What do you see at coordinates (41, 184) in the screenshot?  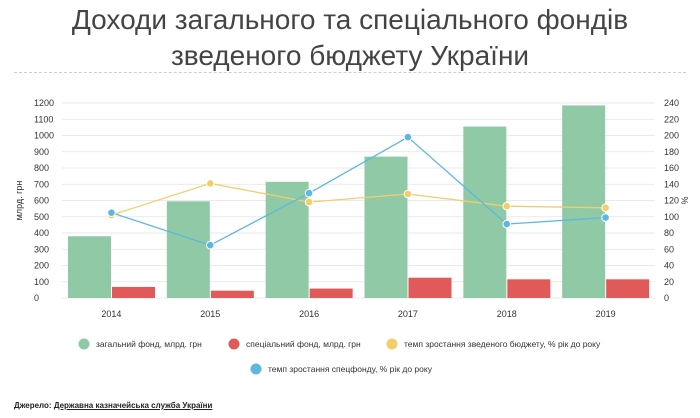 I see `y-tick-label: 700` at bounding box center [41, 184].